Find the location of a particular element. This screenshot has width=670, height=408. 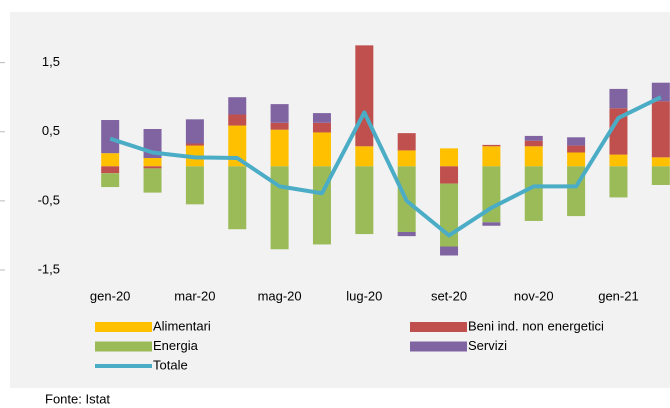

legend-label: Alimentari is located at coordinates (182, 325).